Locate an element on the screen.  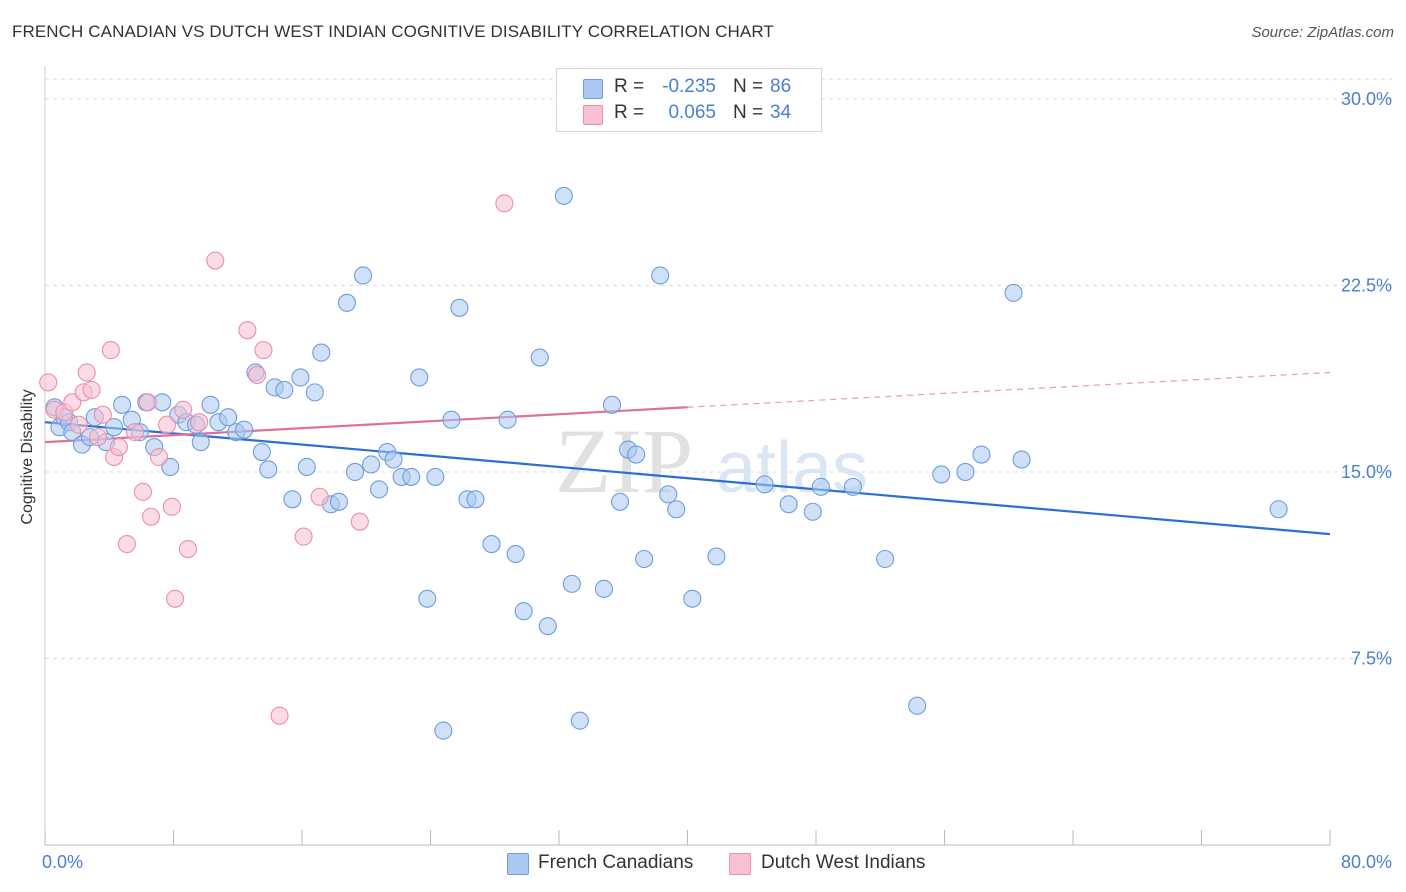
trend-line is located at coordinates (687, 478).